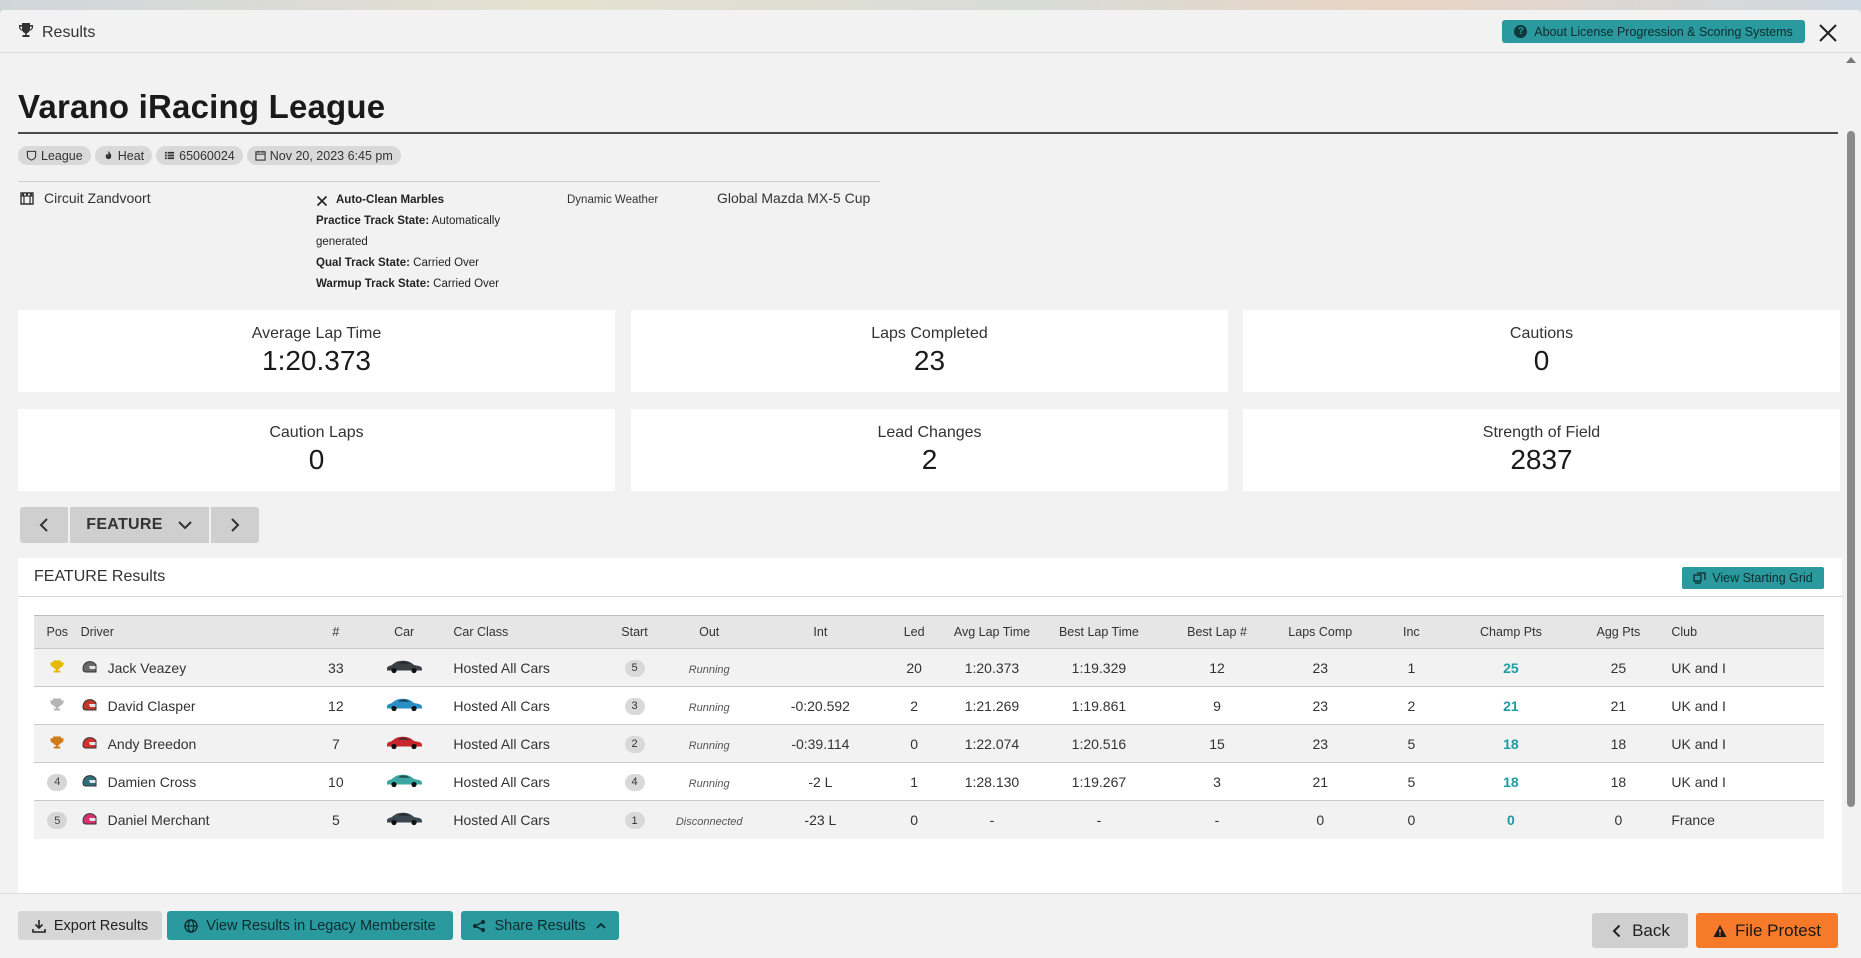 This screenshot has height=958, width=1861. What do you see at coordinates (97, 632) in the screenshot?
I see `col-driver: Driver` at bounding box center [97, 632].